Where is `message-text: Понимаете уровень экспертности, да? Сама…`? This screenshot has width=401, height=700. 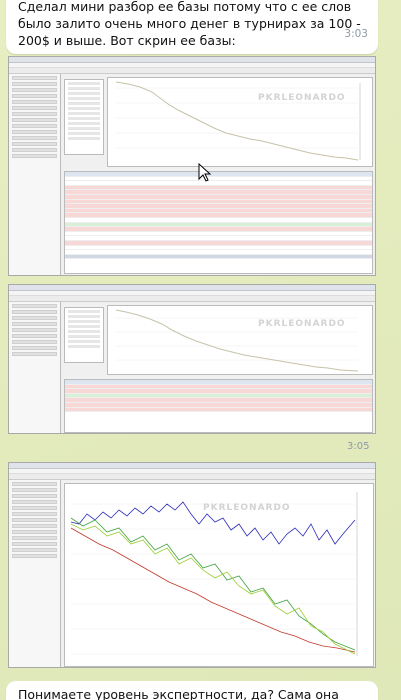
message-text: Понимаете уровень экспертности, да? Сама… is located at coordinates (178, 693).